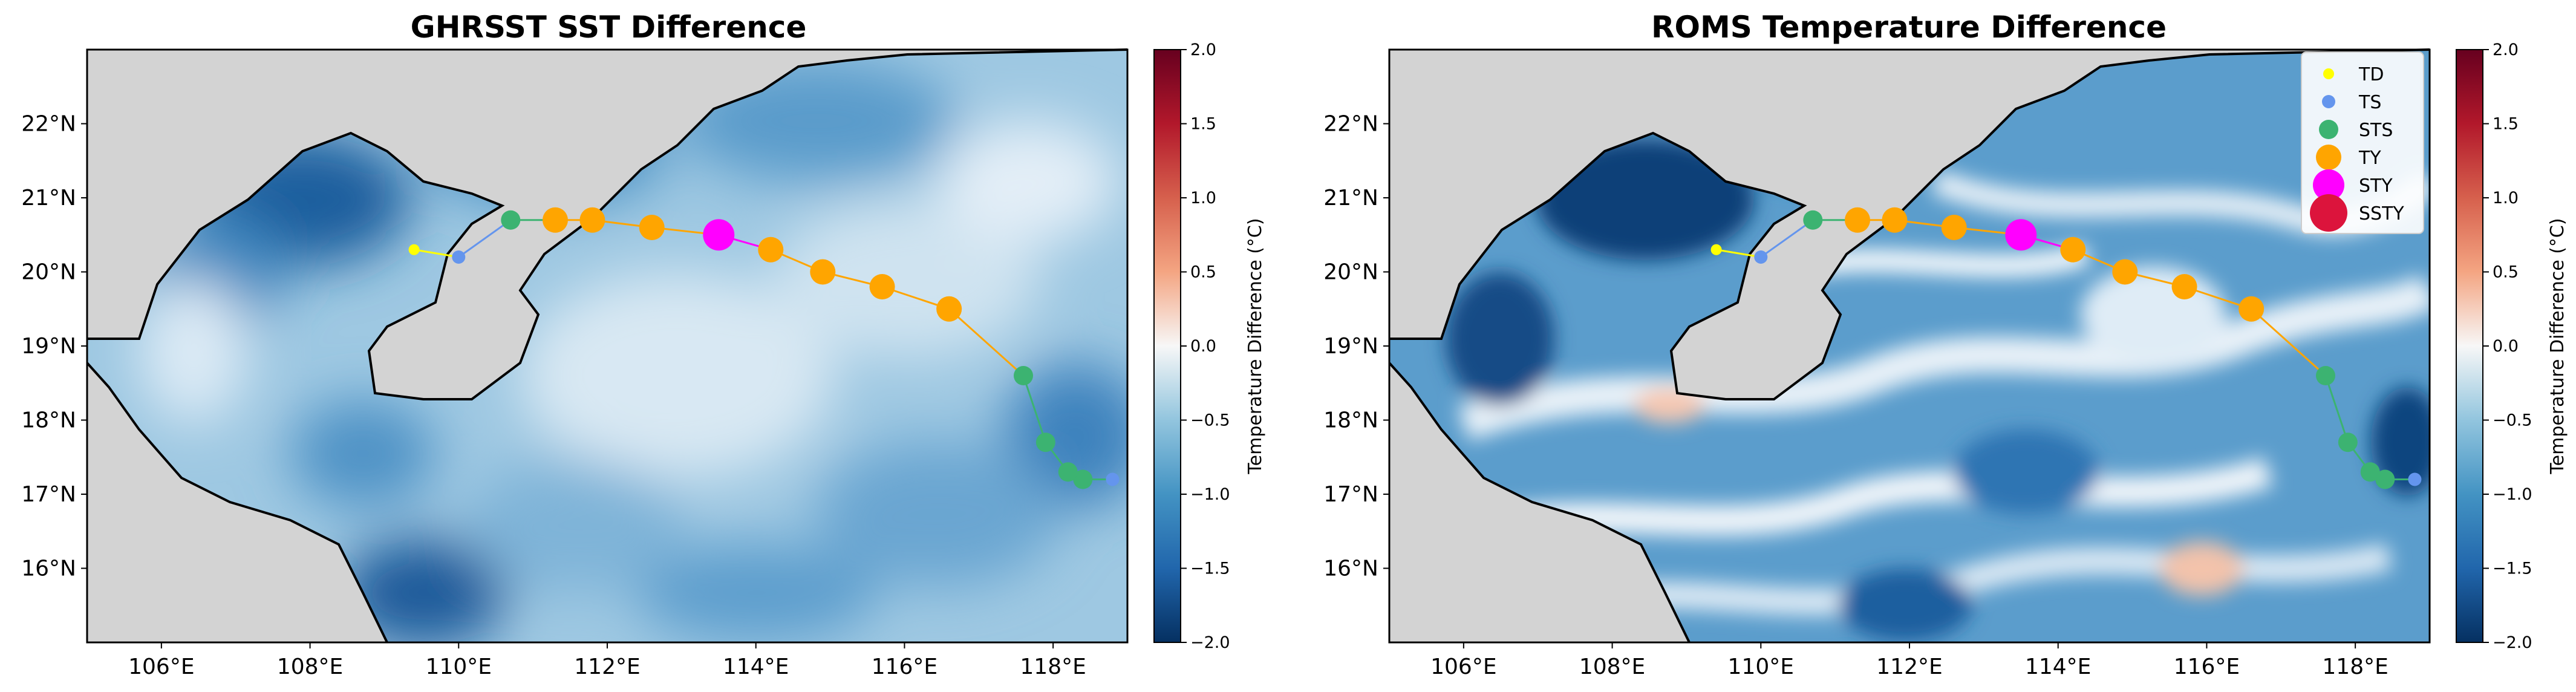  I want to click on legend-marker-td, so click(2328, 73).